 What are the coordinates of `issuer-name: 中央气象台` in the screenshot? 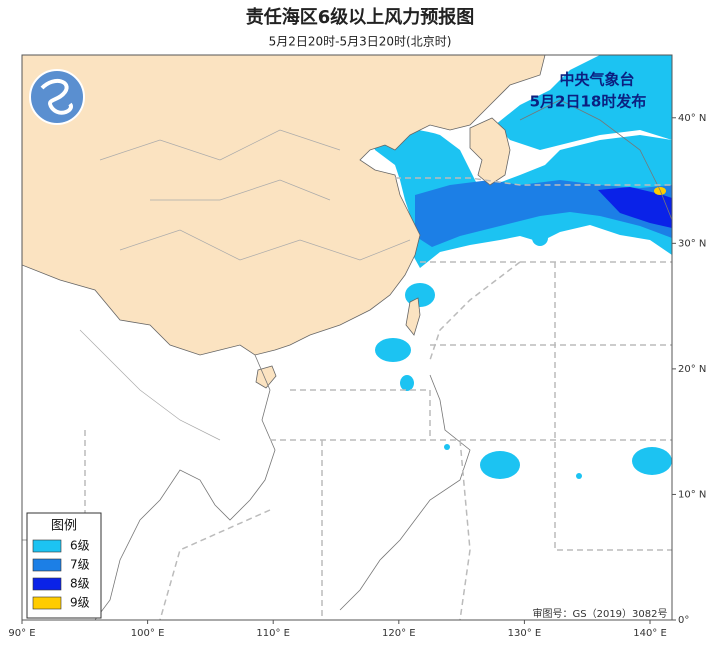 It's located at (596, 80).